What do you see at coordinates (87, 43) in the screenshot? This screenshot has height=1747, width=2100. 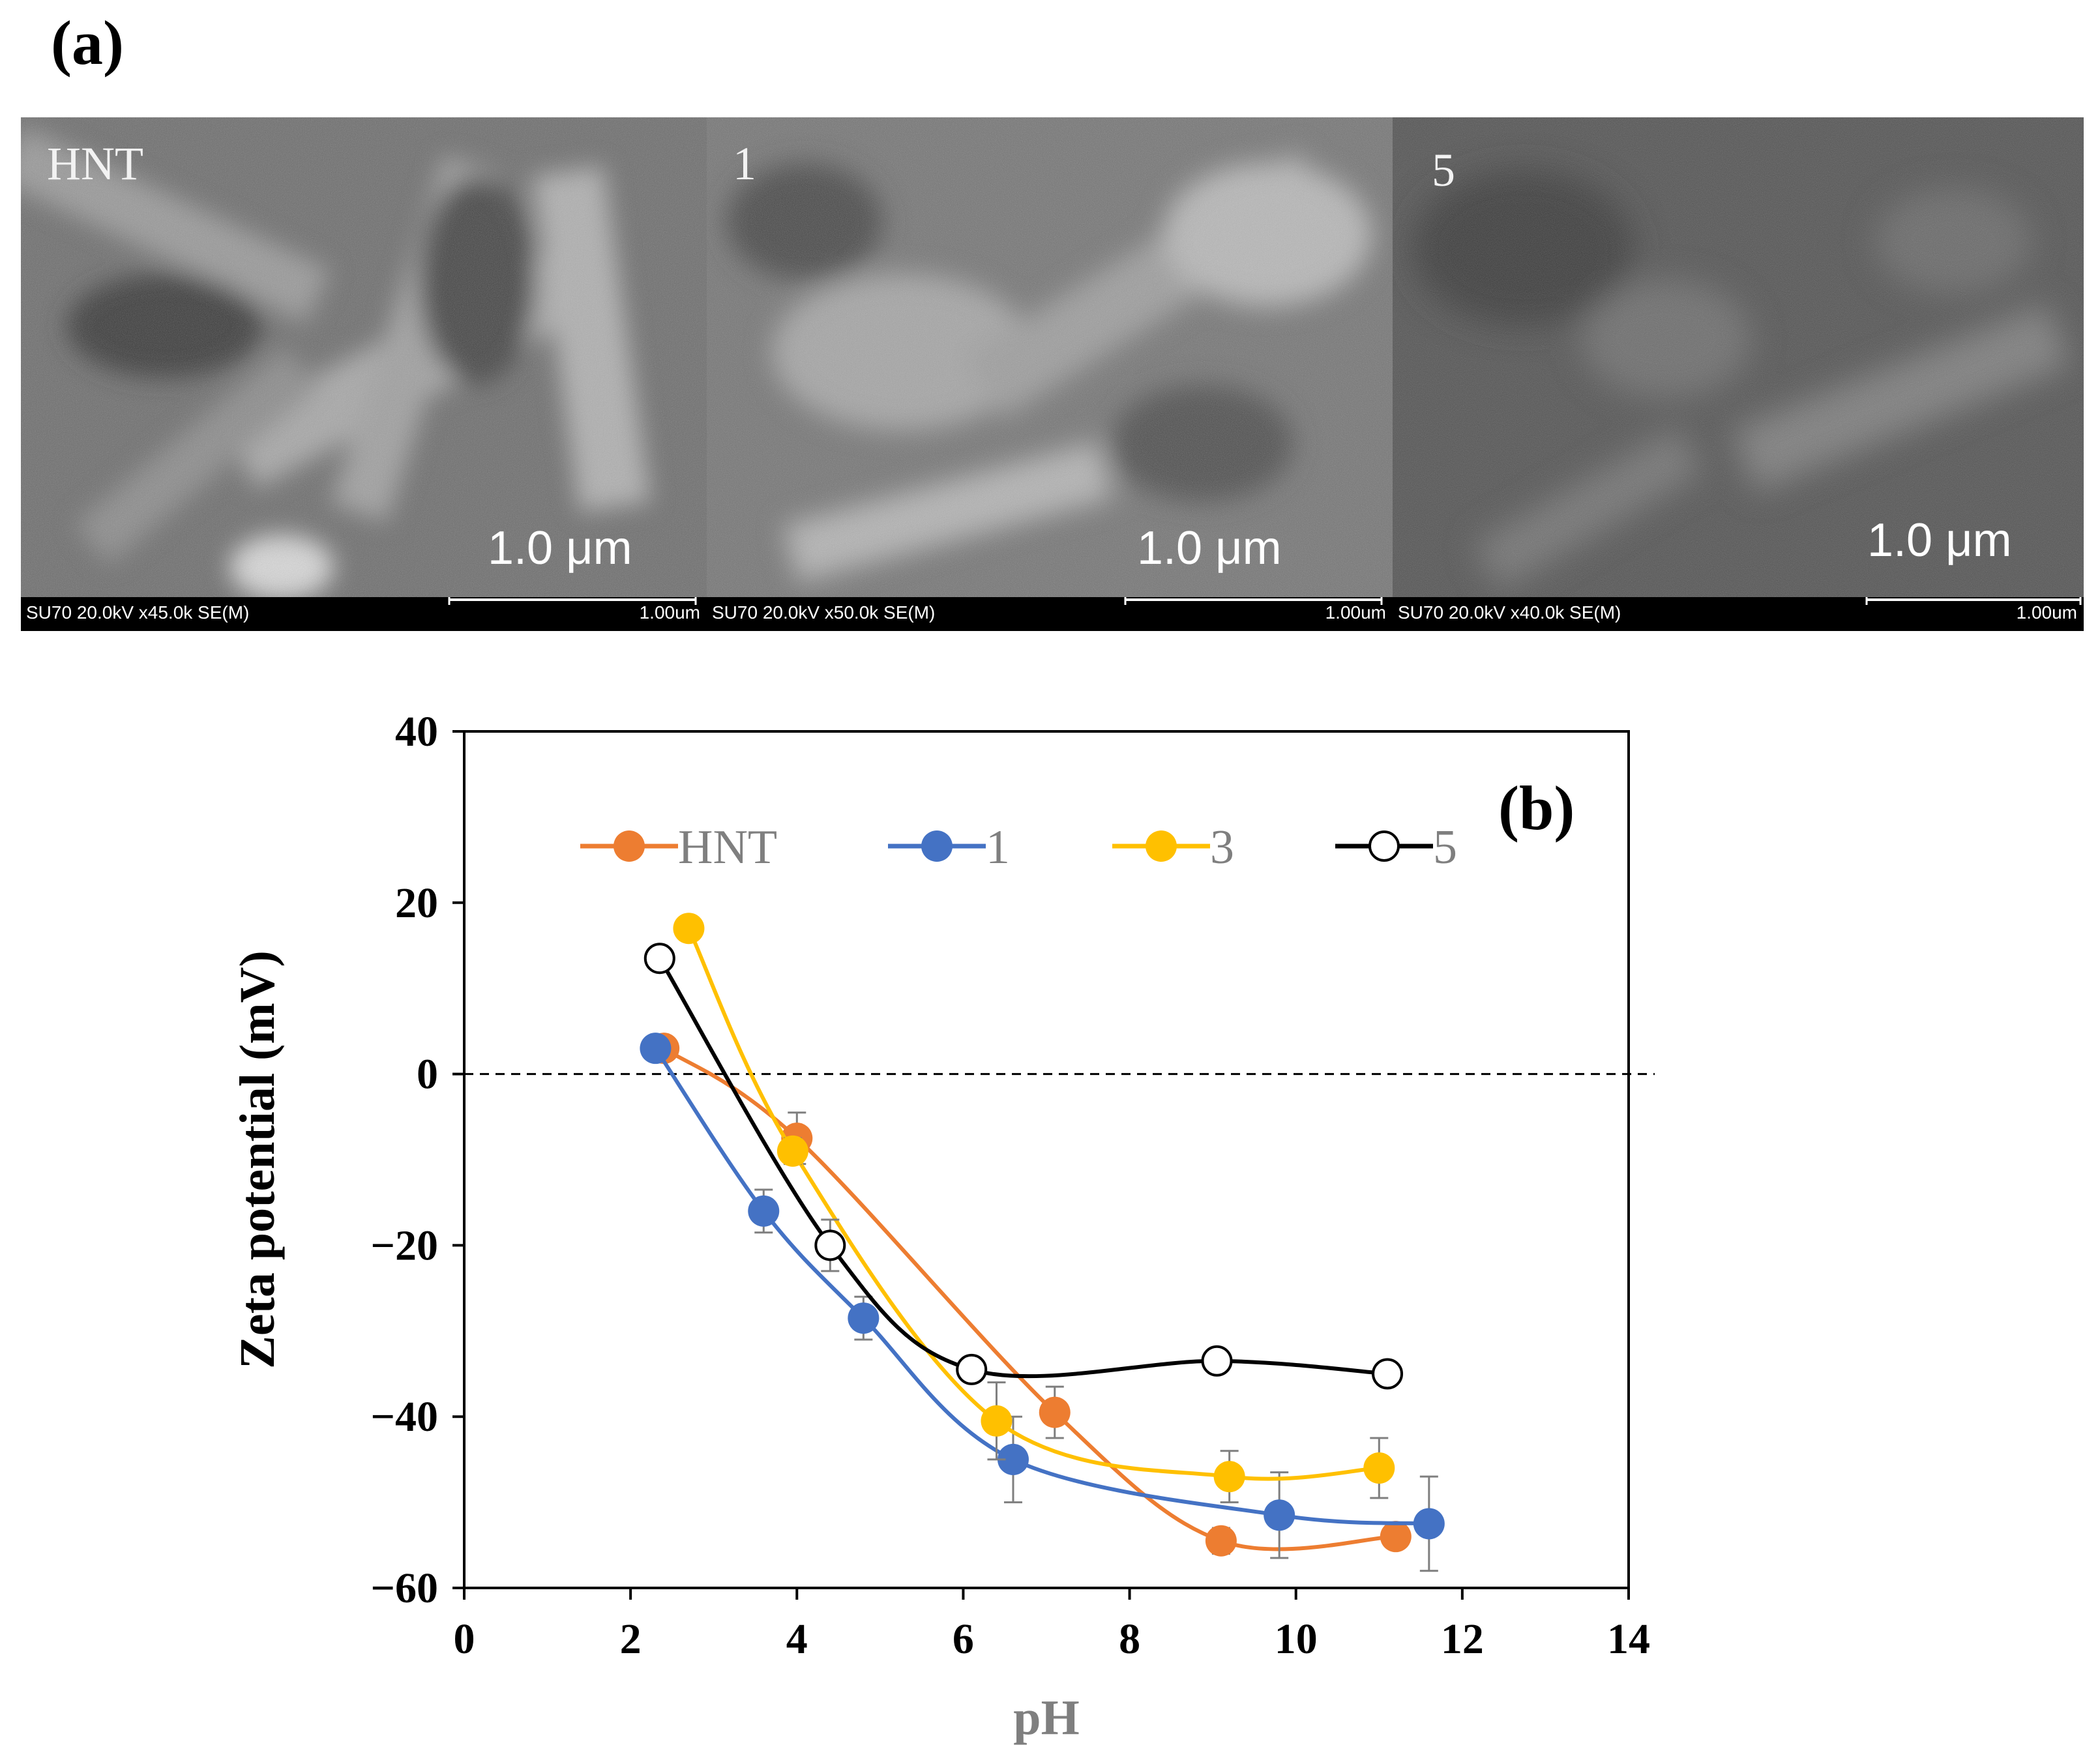 I see `panel-a-label: (a)` at bounding box center [87, 43].